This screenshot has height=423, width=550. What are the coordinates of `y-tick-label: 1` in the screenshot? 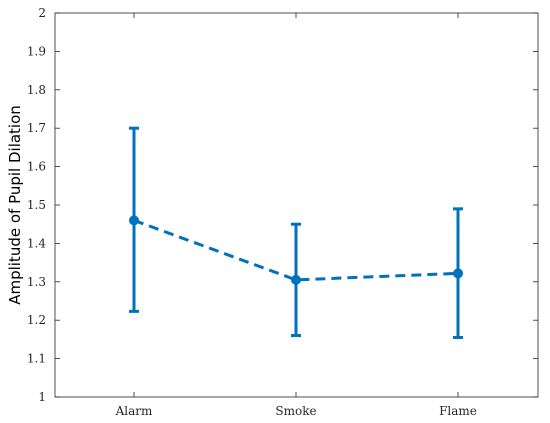 It's located at (42, 397).